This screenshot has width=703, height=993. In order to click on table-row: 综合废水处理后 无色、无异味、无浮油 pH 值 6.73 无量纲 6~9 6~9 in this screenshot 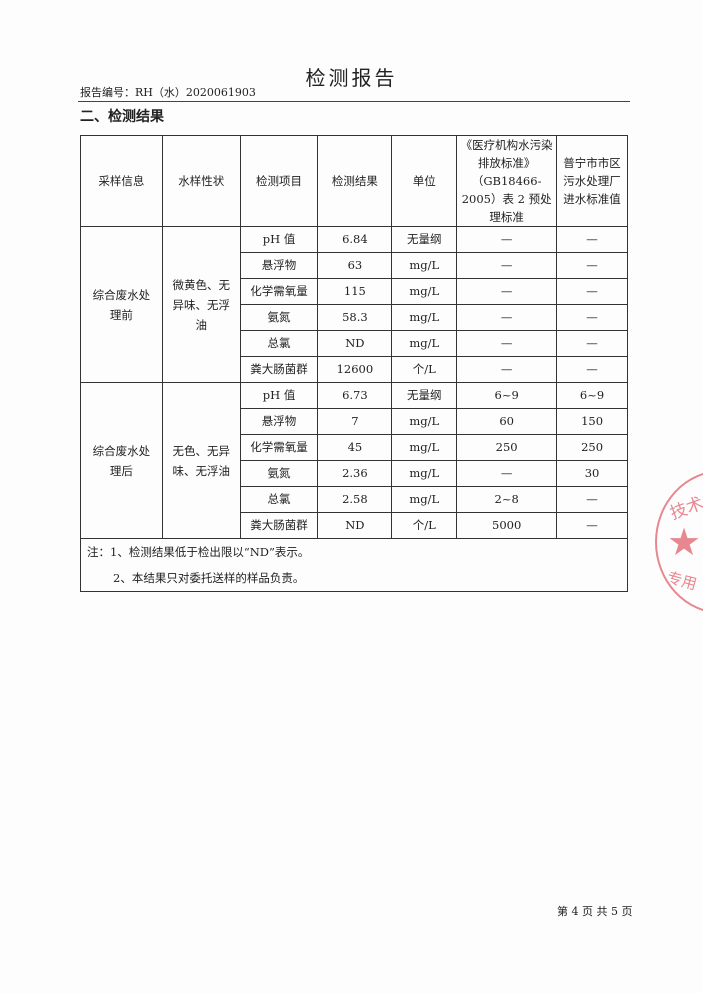, I will do `click(354, 460)`.